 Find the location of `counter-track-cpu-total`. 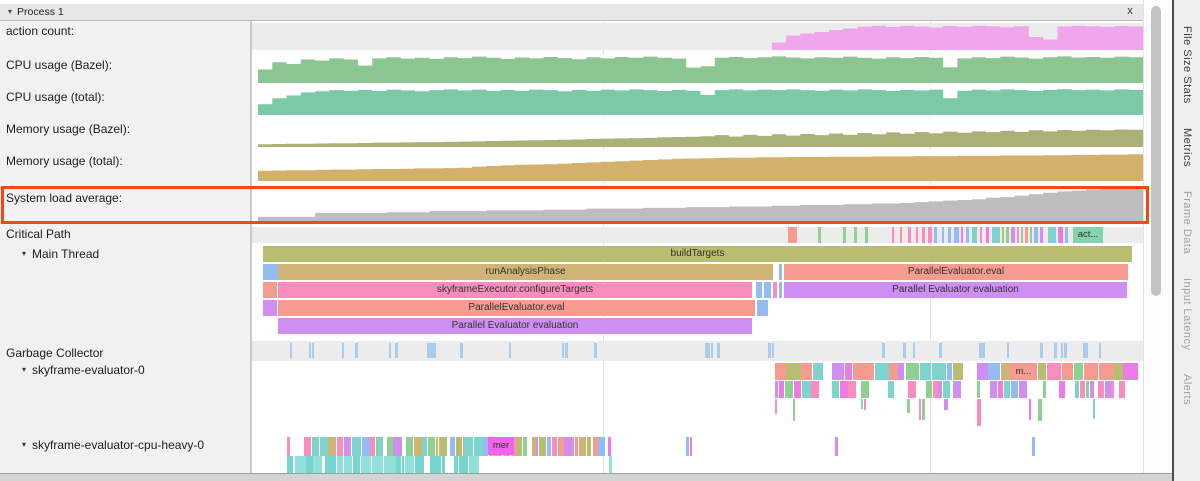

counter-track-cpu-total is located at coordinates (697, 100).